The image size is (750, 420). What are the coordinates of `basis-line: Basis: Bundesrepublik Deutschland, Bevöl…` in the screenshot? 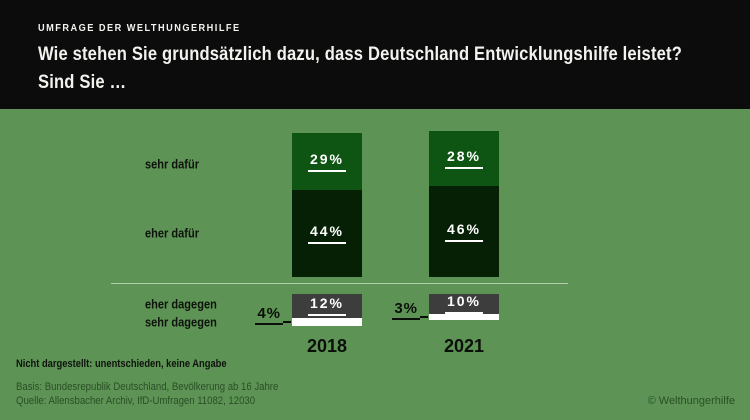 It's located at (147, 387).